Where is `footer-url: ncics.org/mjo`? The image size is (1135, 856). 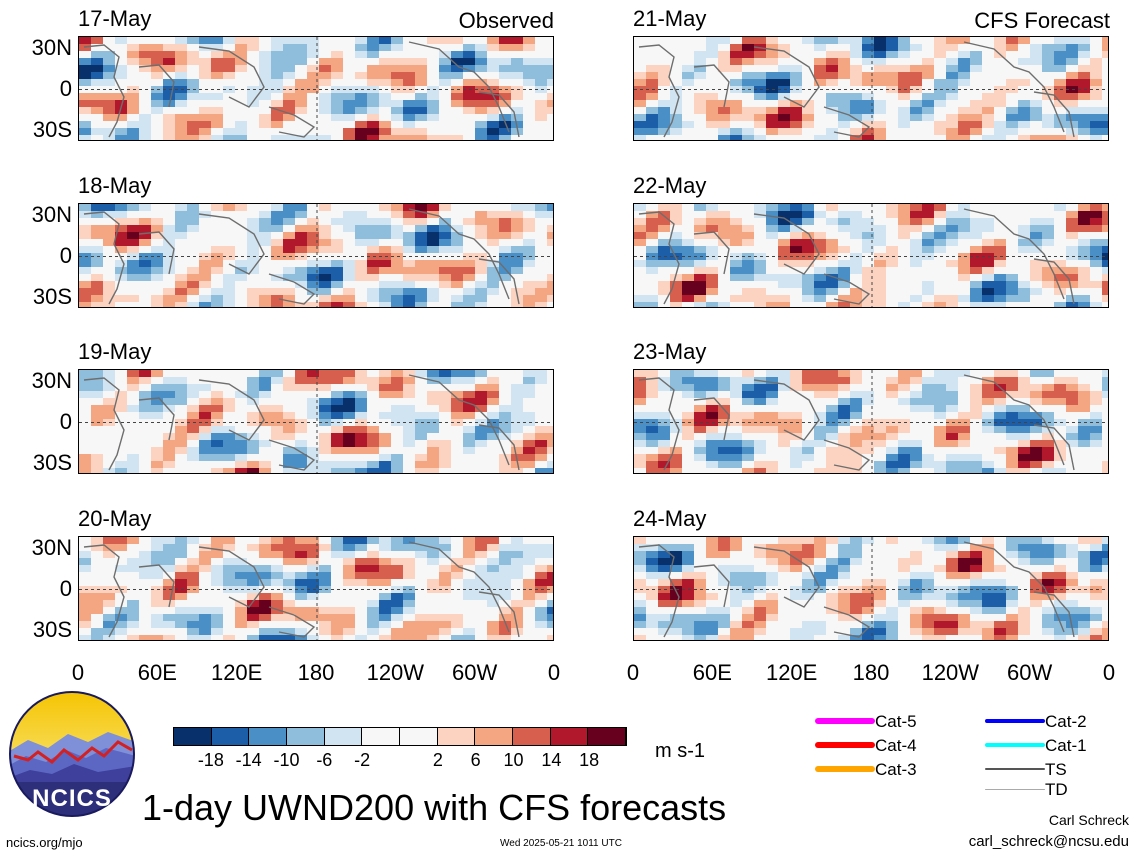
footer-url: ncics.org/mjo is located at coordinates (44, 842).